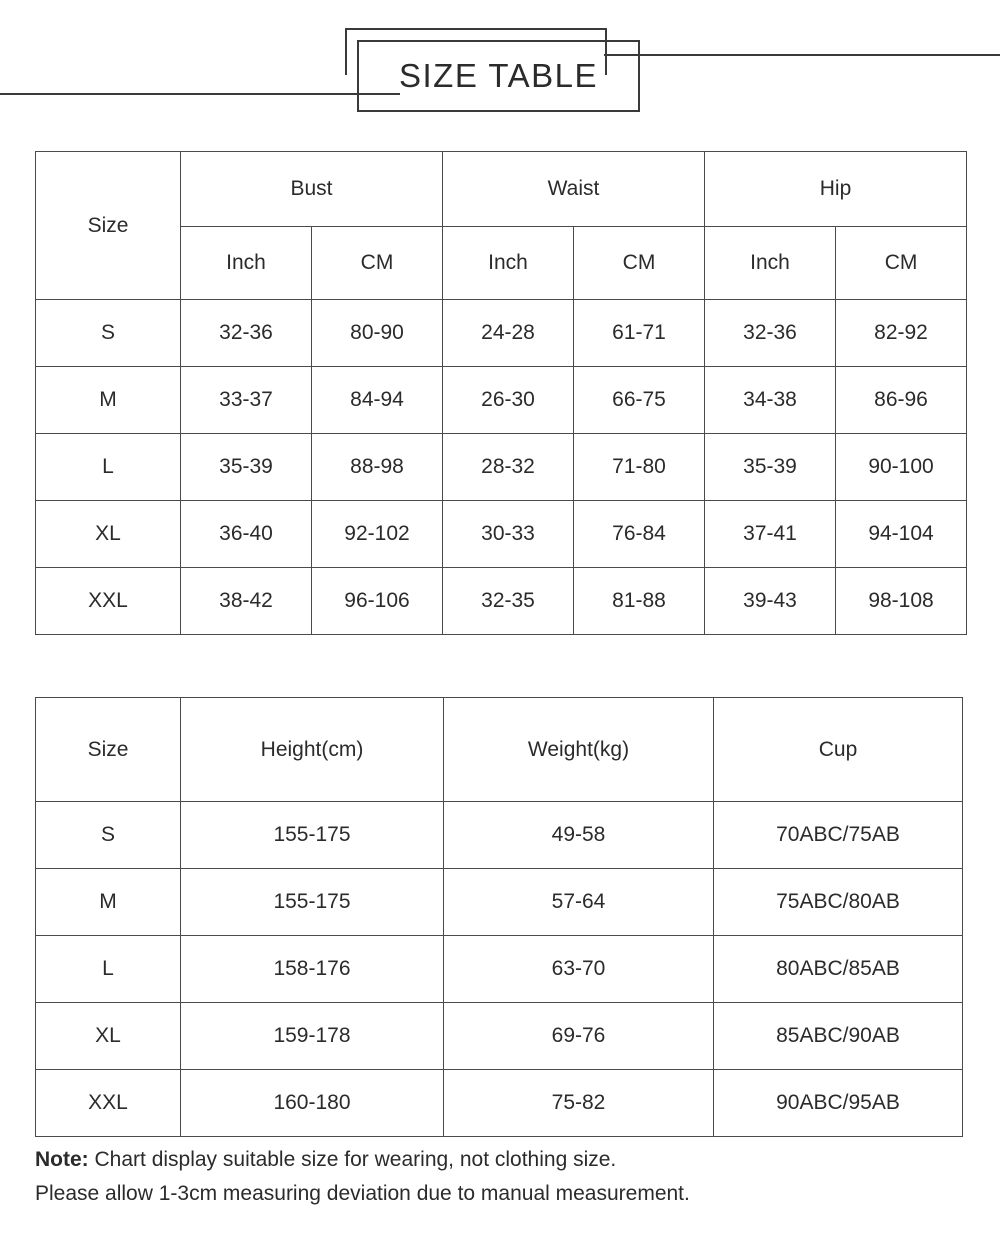 Image resolution: width=1000 pixels, height=1243 pixels. What do you see at coordinates (578, 835) in the screenshot?
I see `cell-weight: 49-58` at bounding box center [578, 835].